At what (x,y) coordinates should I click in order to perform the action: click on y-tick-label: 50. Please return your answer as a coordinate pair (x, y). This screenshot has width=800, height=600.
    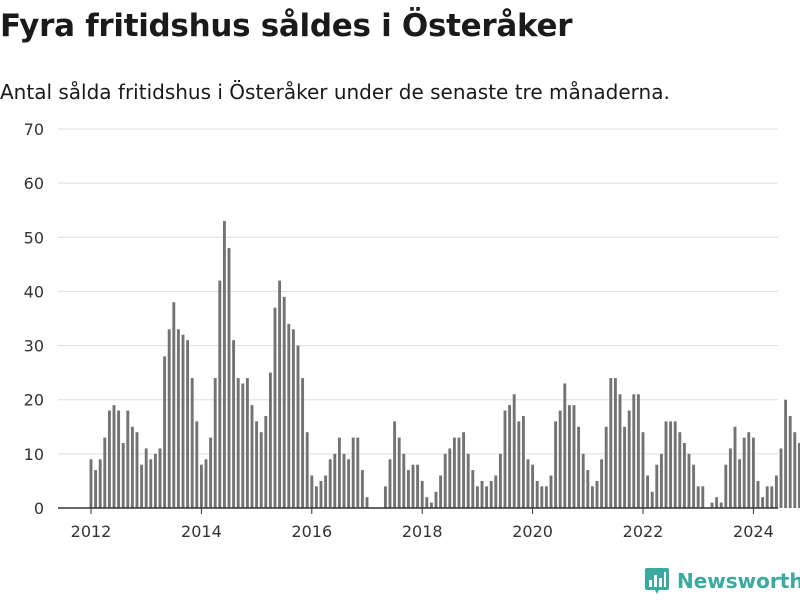
    Looking at the image, I should click on (34, 237).